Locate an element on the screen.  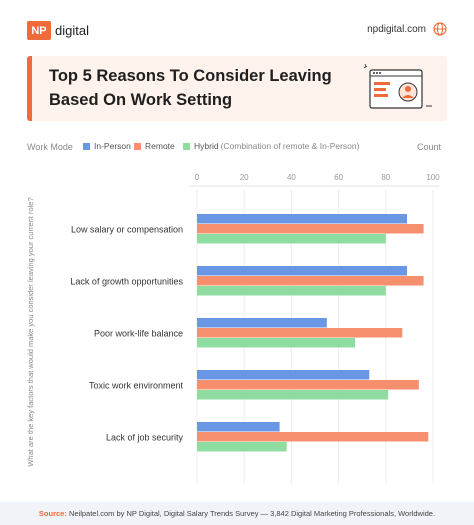
legend-label-remote: Remote is located at coordinates (160, 146).